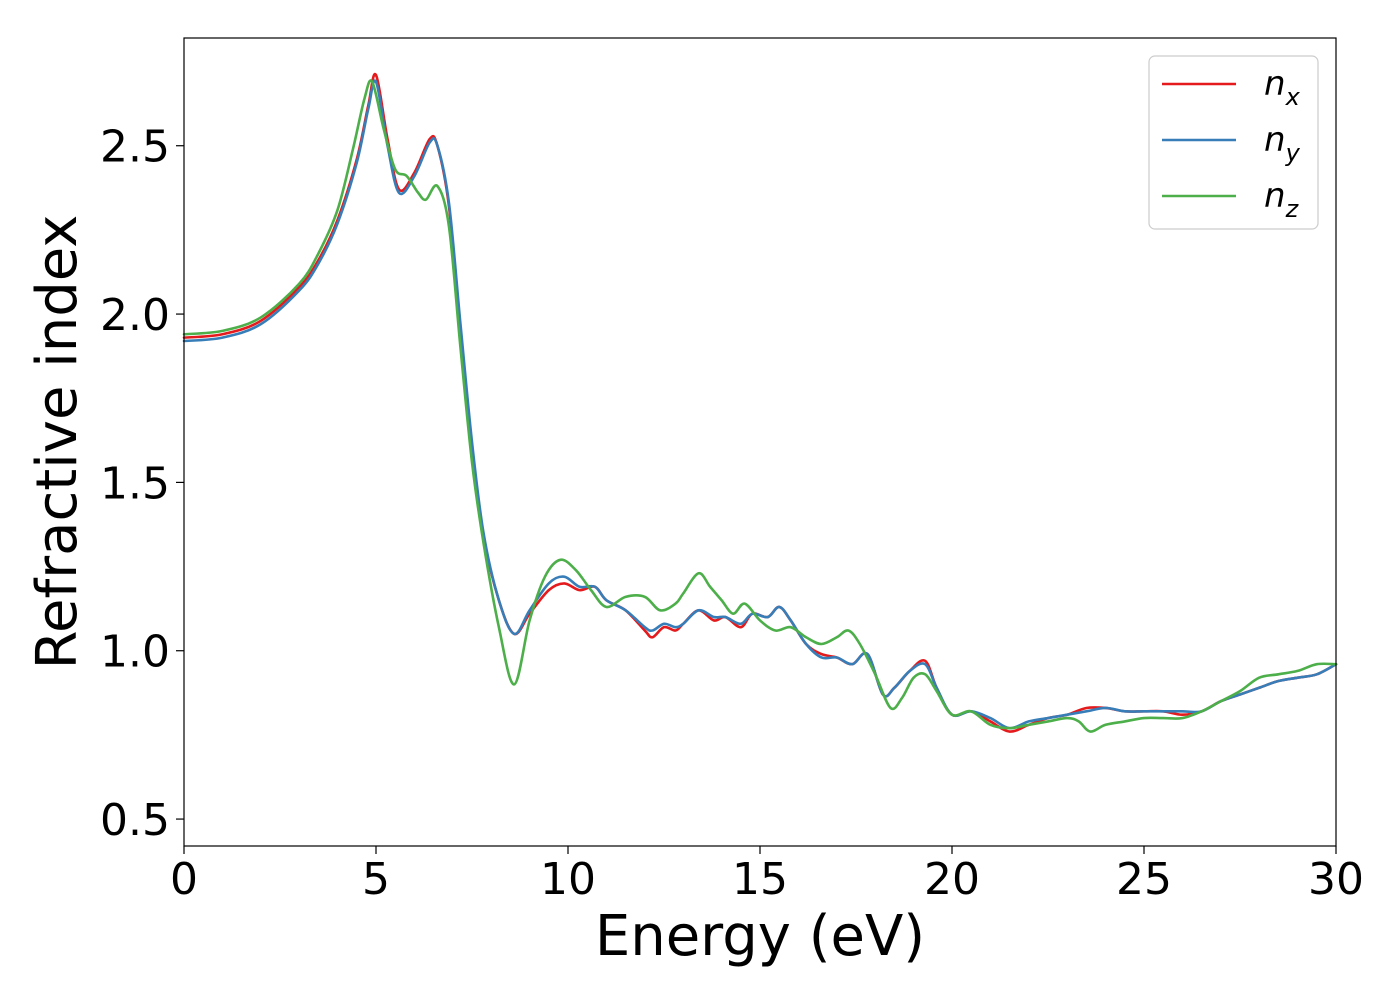  Describe the element at coordinates (135, 652) in the screenshot. I see `y-tick-label: 1.0` at that location.